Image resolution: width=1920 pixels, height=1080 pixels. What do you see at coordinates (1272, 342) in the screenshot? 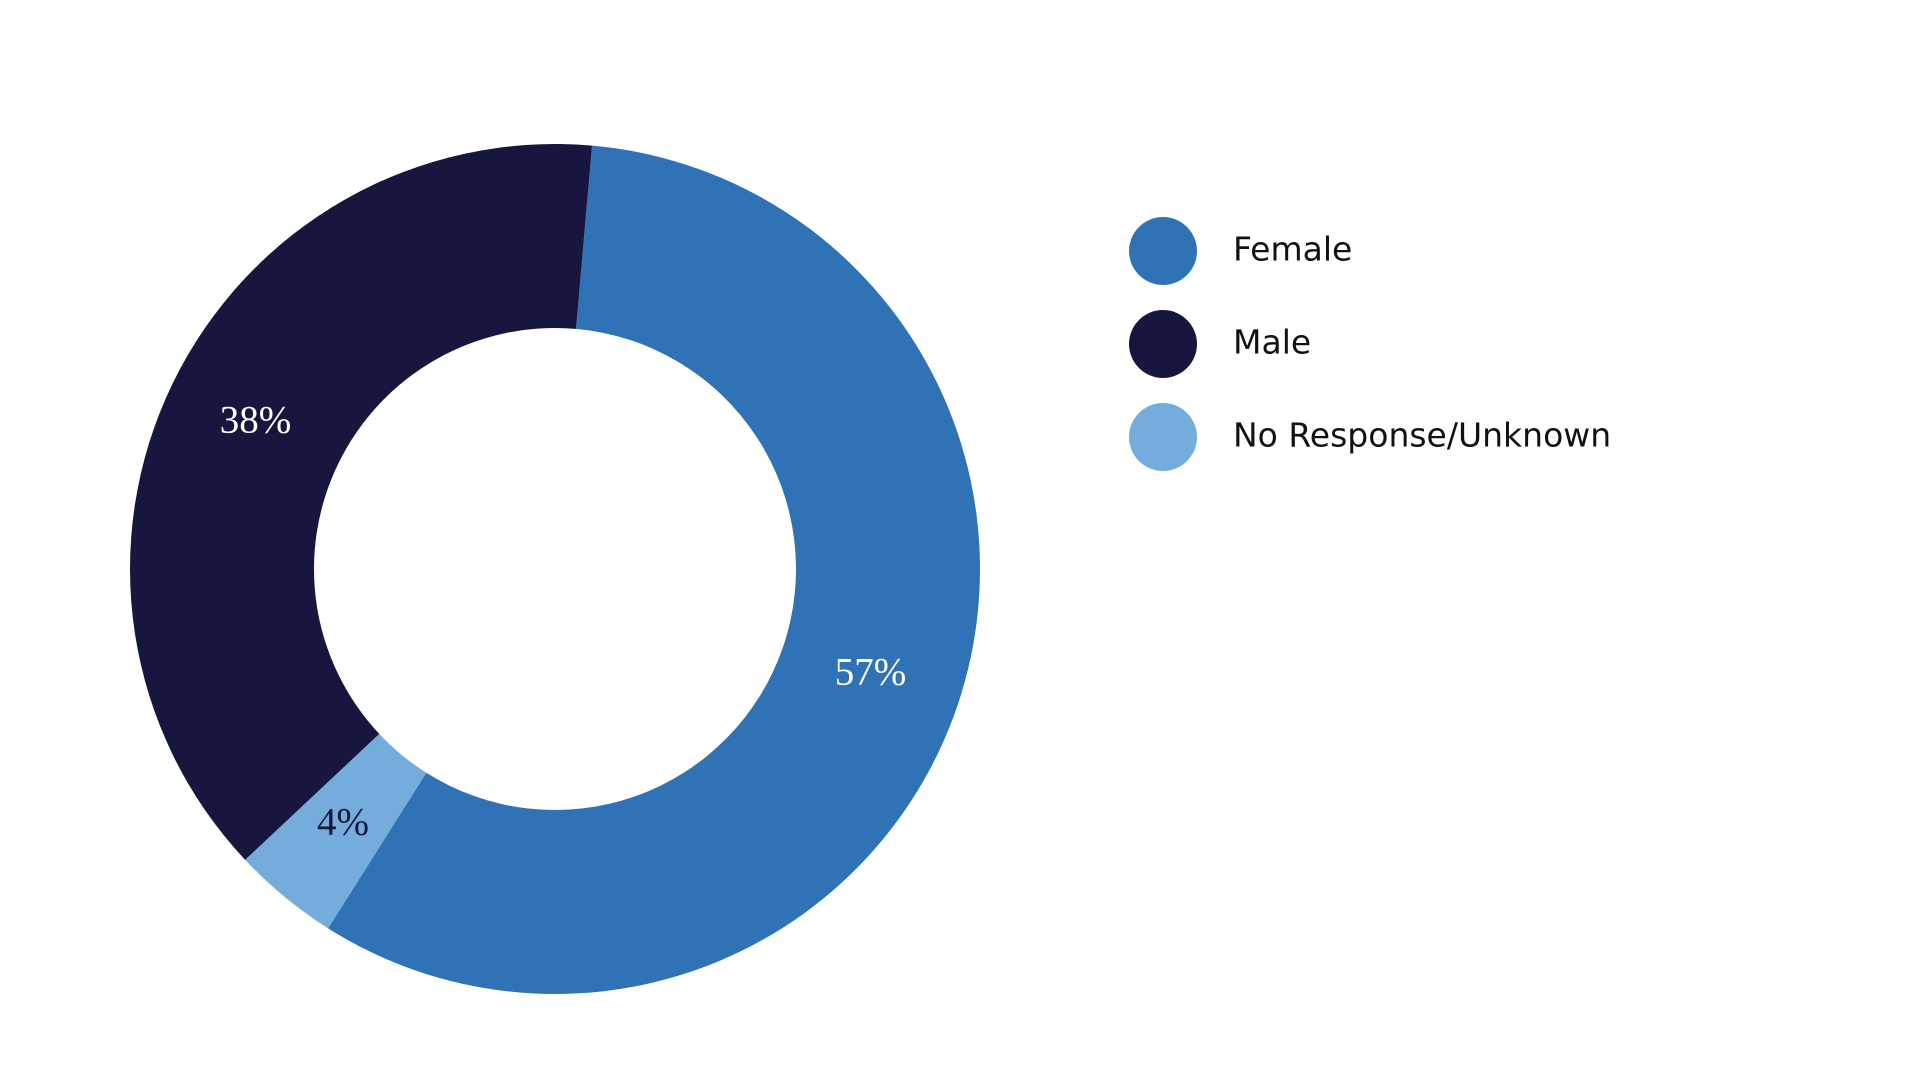
I see `legend-label: Male` at bounding box center [1272, 342].